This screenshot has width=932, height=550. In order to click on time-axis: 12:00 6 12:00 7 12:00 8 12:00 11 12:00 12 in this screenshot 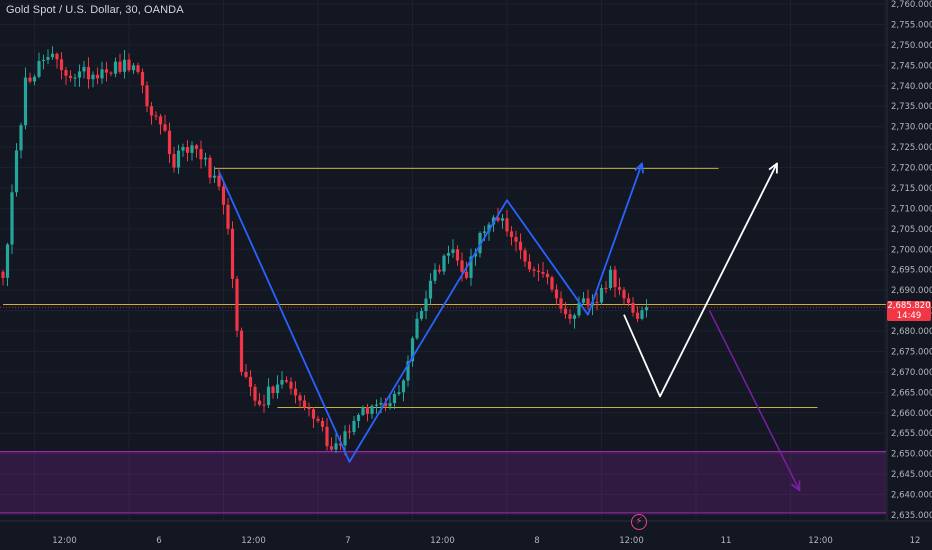, I will do `click(486, 541)`.